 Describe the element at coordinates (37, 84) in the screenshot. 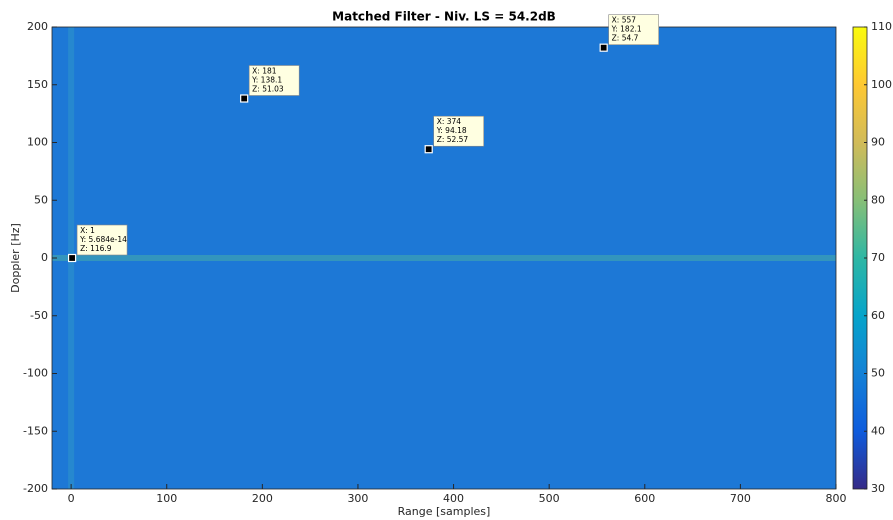

I see `y-tick-label: 150` at that location.